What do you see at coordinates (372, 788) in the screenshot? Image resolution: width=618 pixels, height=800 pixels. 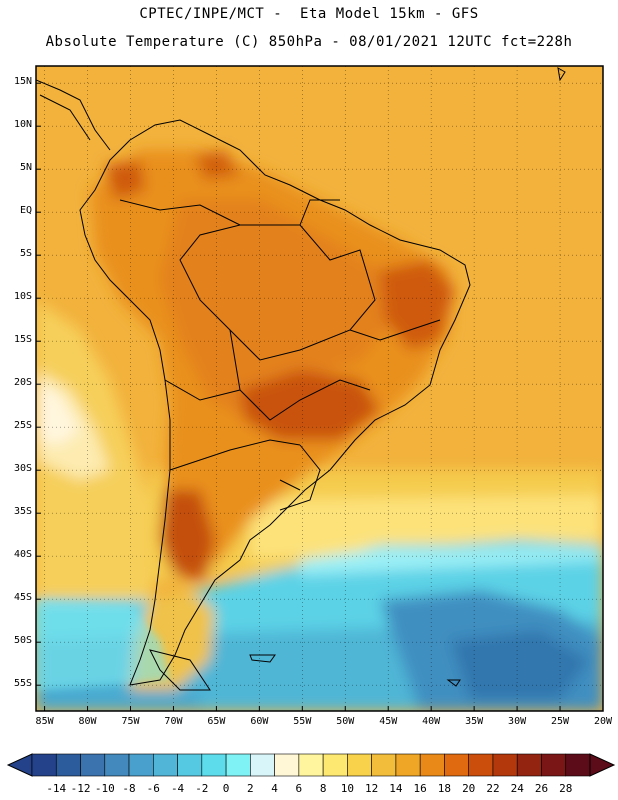 I see `colorbar-tick-label: 12` at bounding box center [372, 788].